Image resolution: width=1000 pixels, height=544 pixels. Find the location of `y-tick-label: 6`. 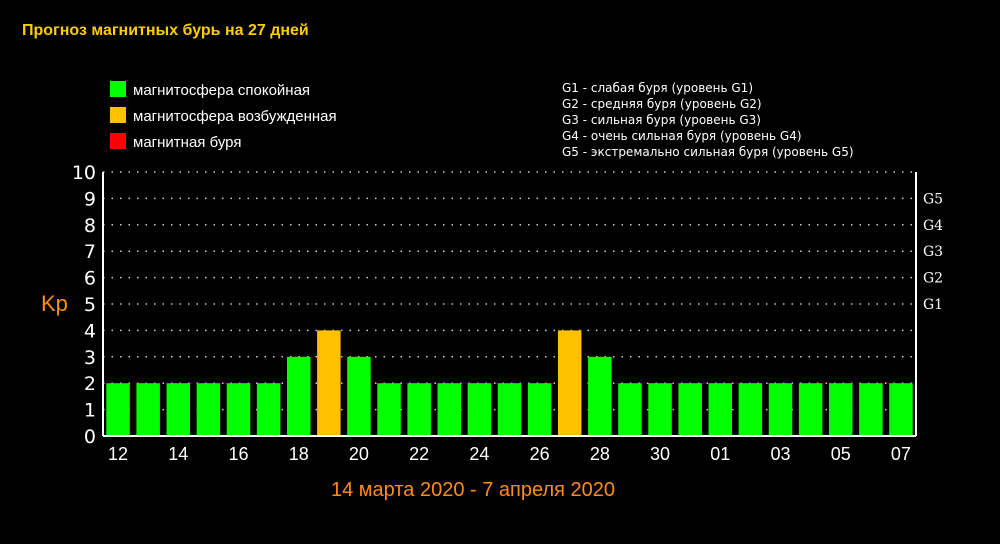

y-tick-label: 6 is located at coordinates (90, 279).